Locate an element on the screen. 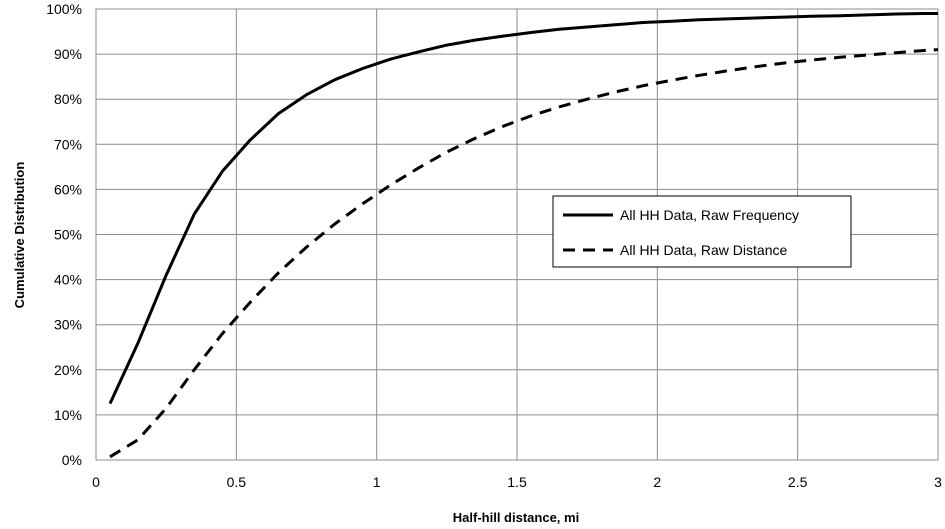  x-tick-label: 1 is located at coordinates (377, 482).